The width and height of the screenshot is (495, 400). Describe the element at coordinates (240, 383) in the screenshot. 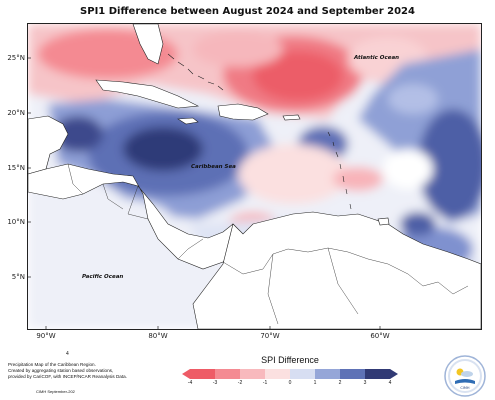

I see `colorbar-tick-label: -2` at that location.